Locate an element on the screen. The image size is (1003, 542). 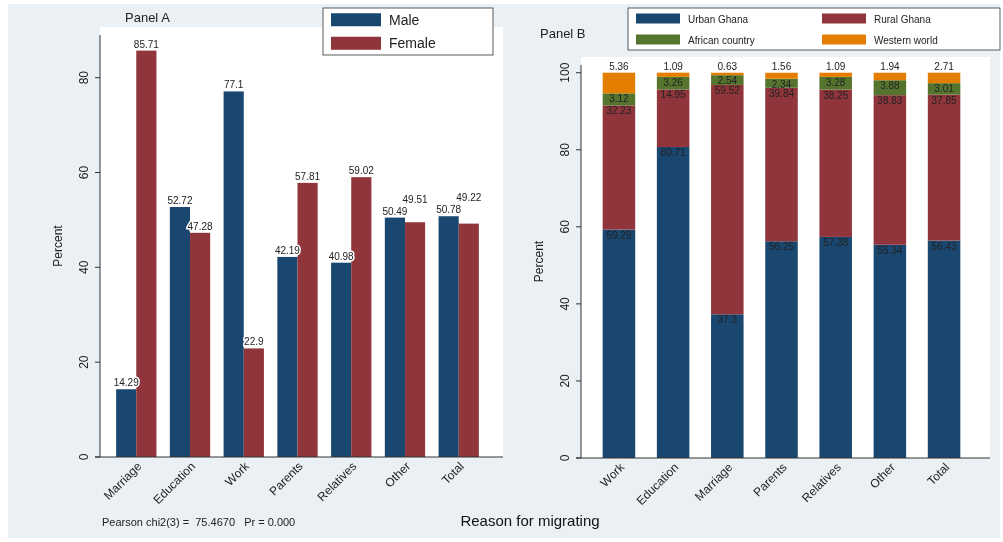
data-label: 37.3 is located at coordinates (727, 320).